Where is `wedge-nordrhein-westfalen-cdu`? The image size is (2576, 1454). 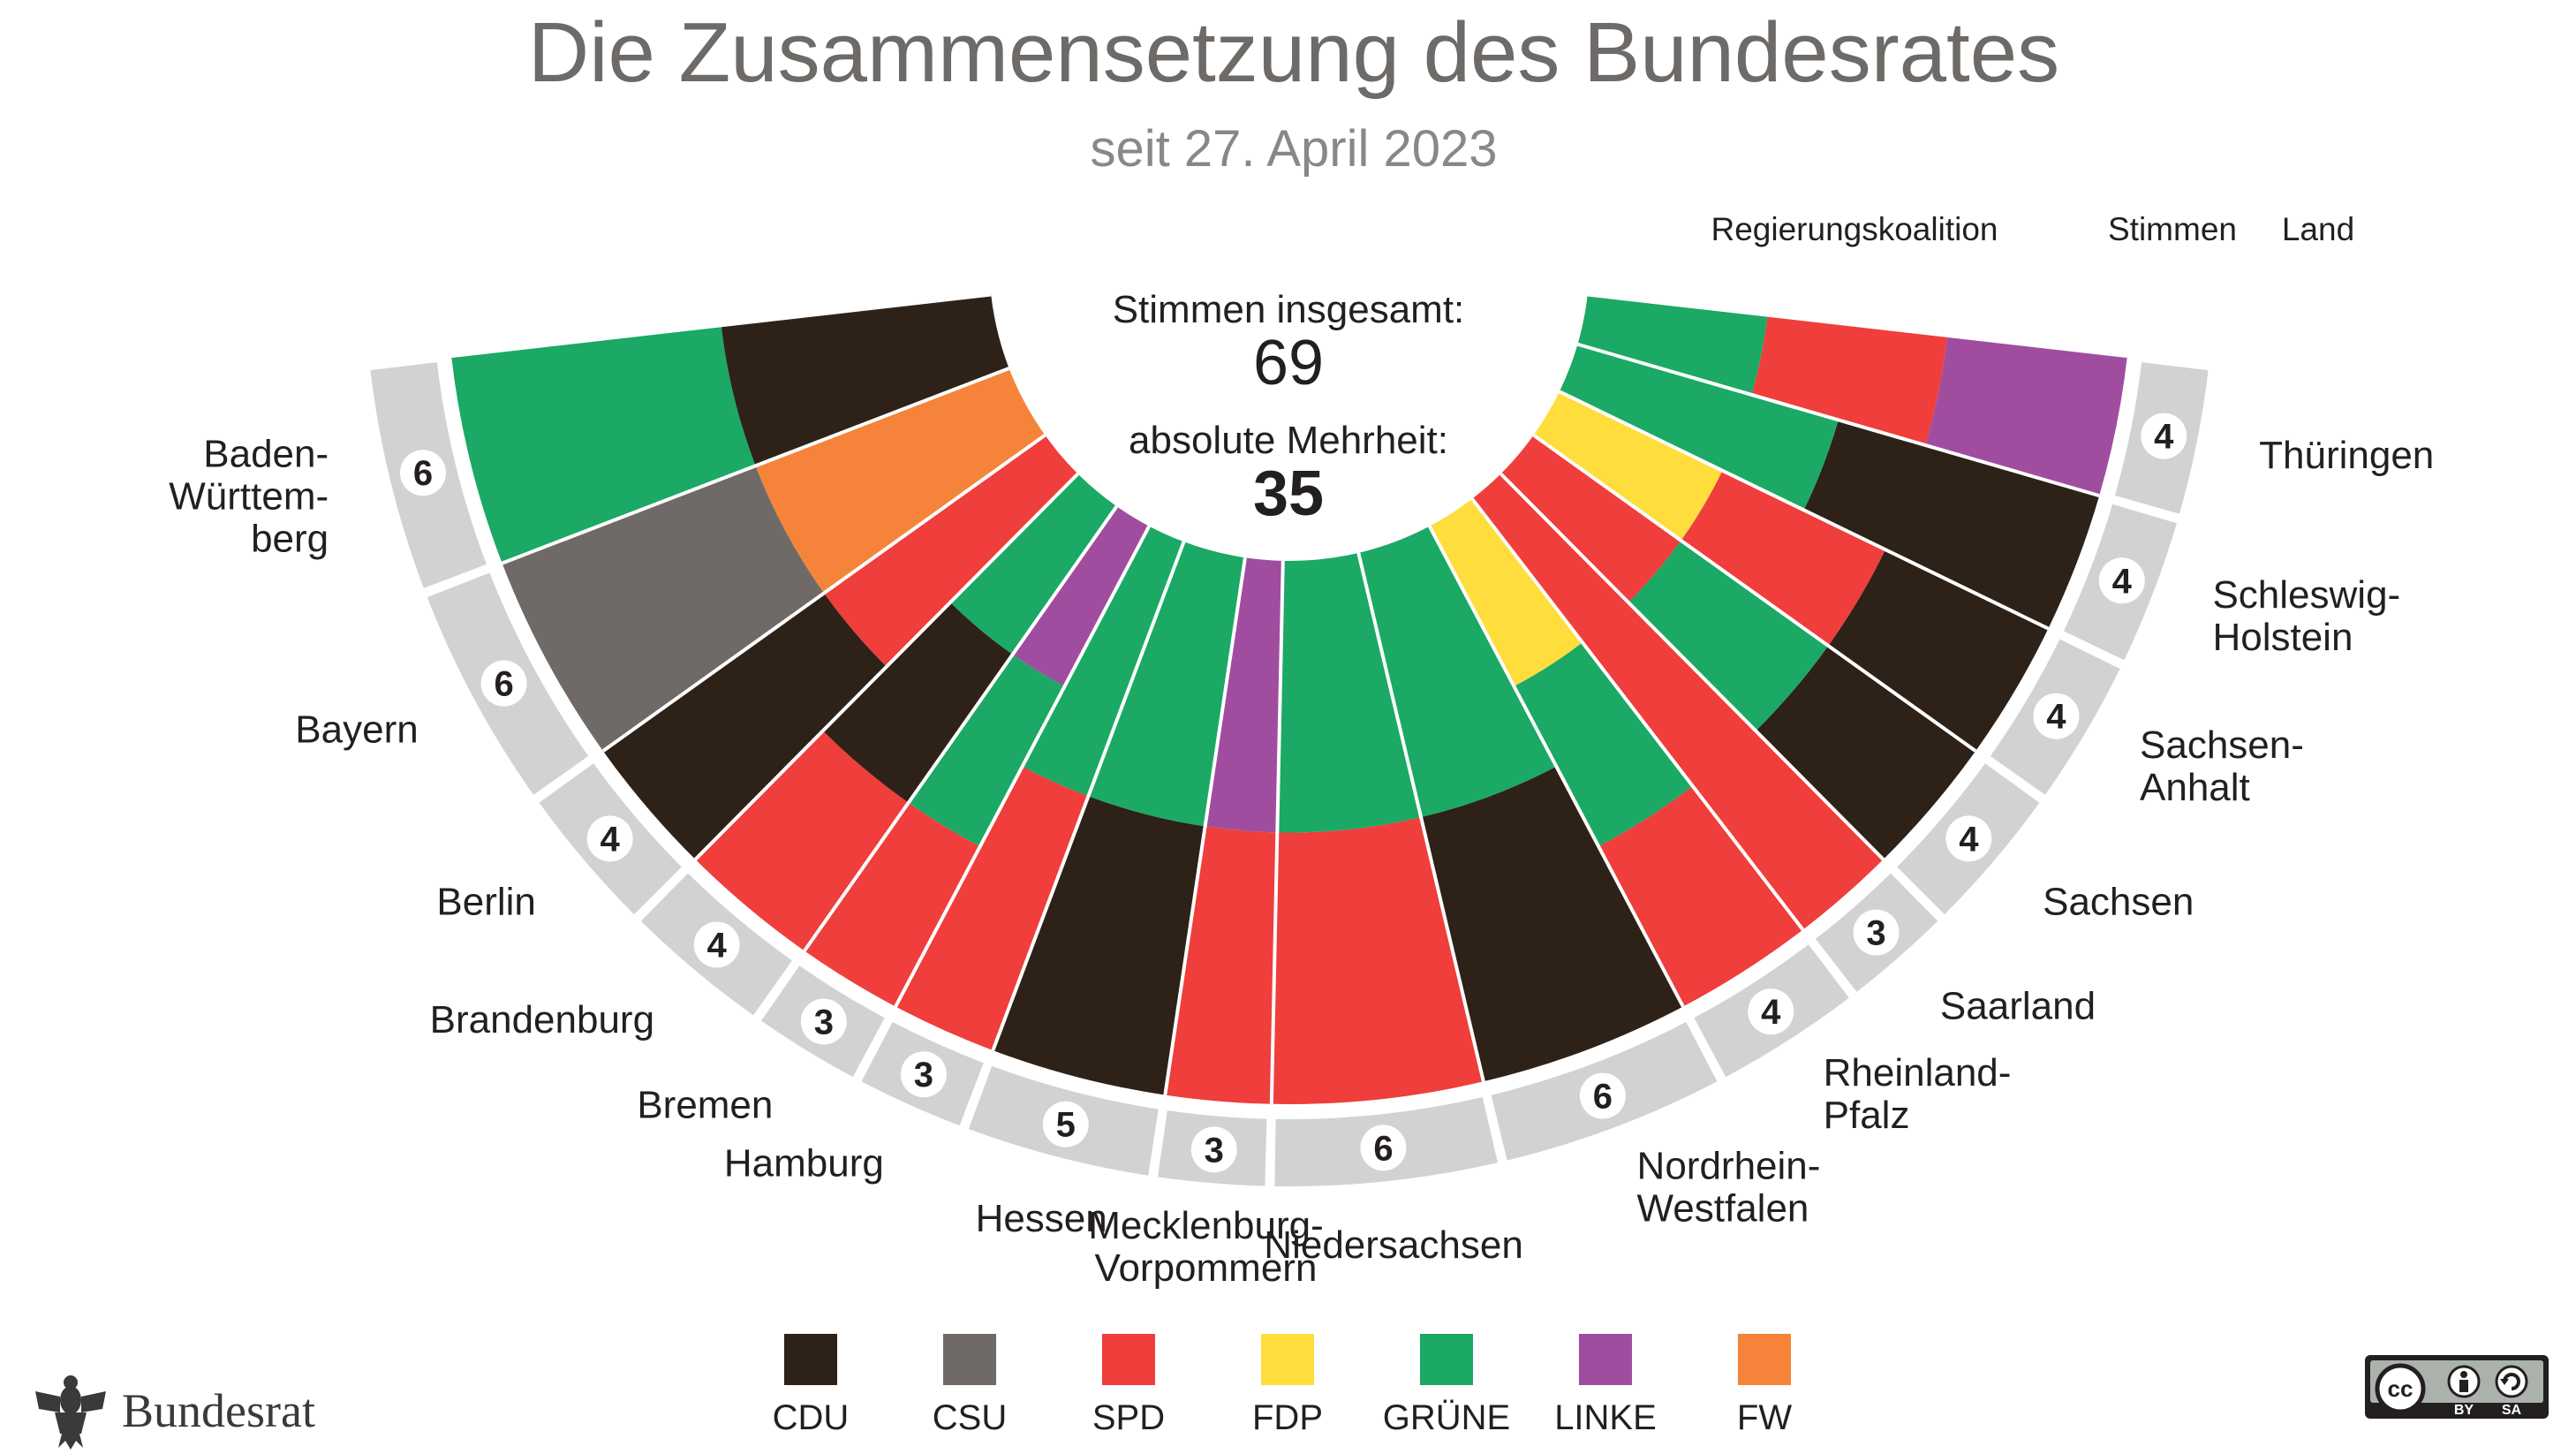
wedge-nordrhein-westfalen-cdu is located at coordinates (1552, 924).